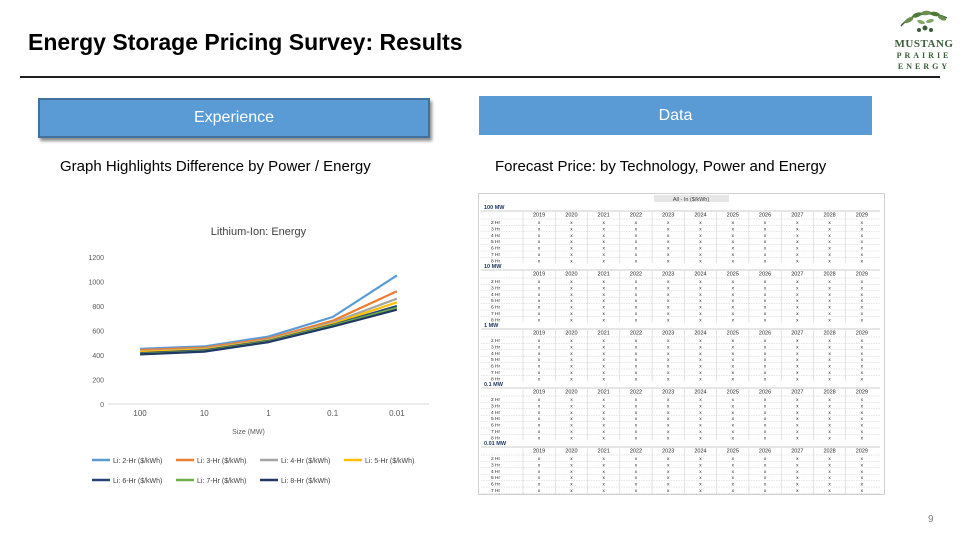 The height and width of the screenshot is (540, 960). What do you see at coordinates (797, 393) in the screenshot?
I see `table-year-header: 2027` at bounding box center [797, 393].